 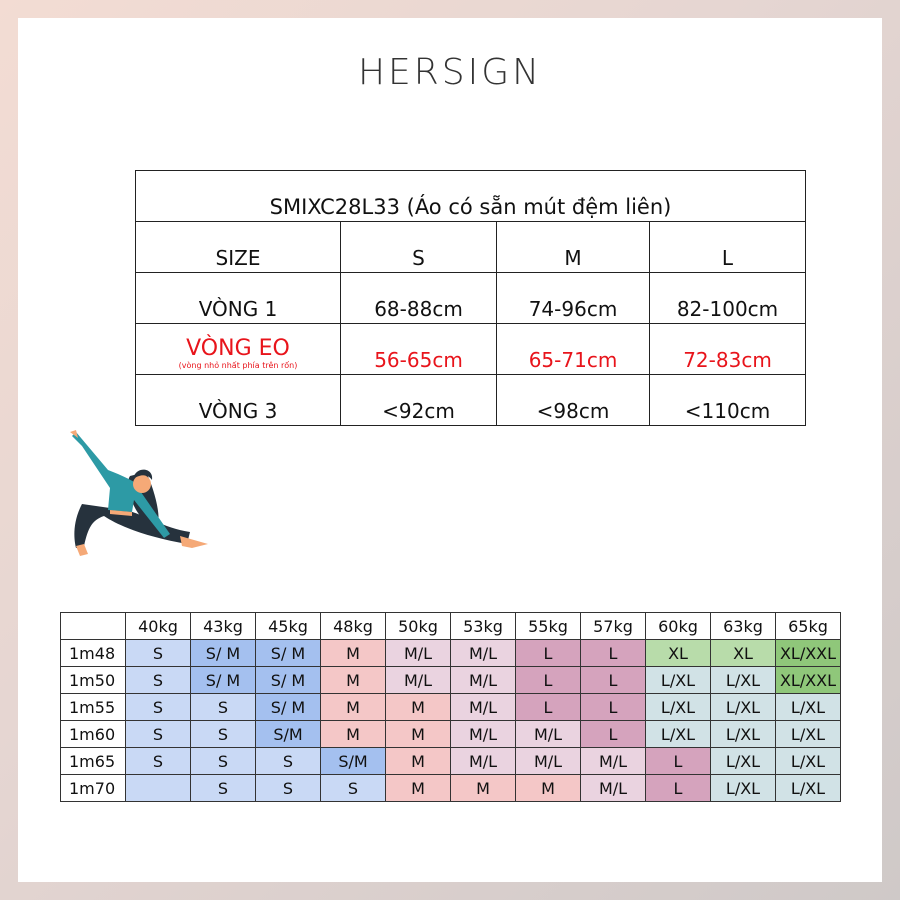 What do you see at coordinates (418, 298) in the screenshot?
I see `cell: 68-88cm` at bounding box center [418, 298].